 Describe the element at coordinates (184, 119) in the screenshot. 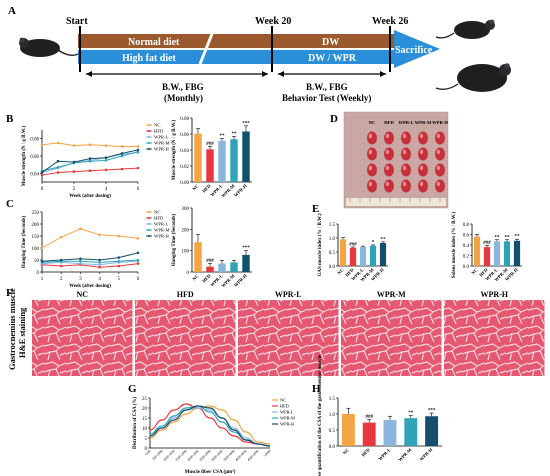

I see `y-tick-label: 0.08` at that location.